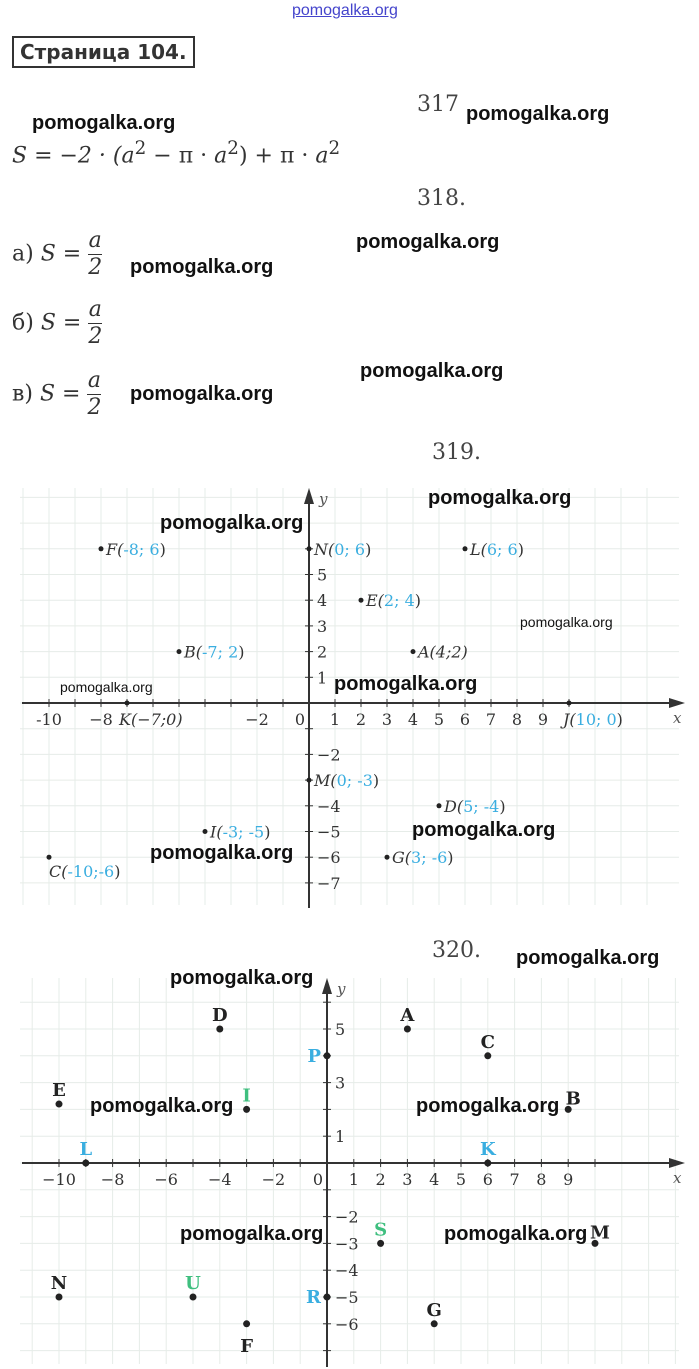 The height and width of the screenshot is (1369, 699). What do you see at coordinates (193, 1297) in the screenshot?
I see `point-U` at bounding box center [193, 1297].